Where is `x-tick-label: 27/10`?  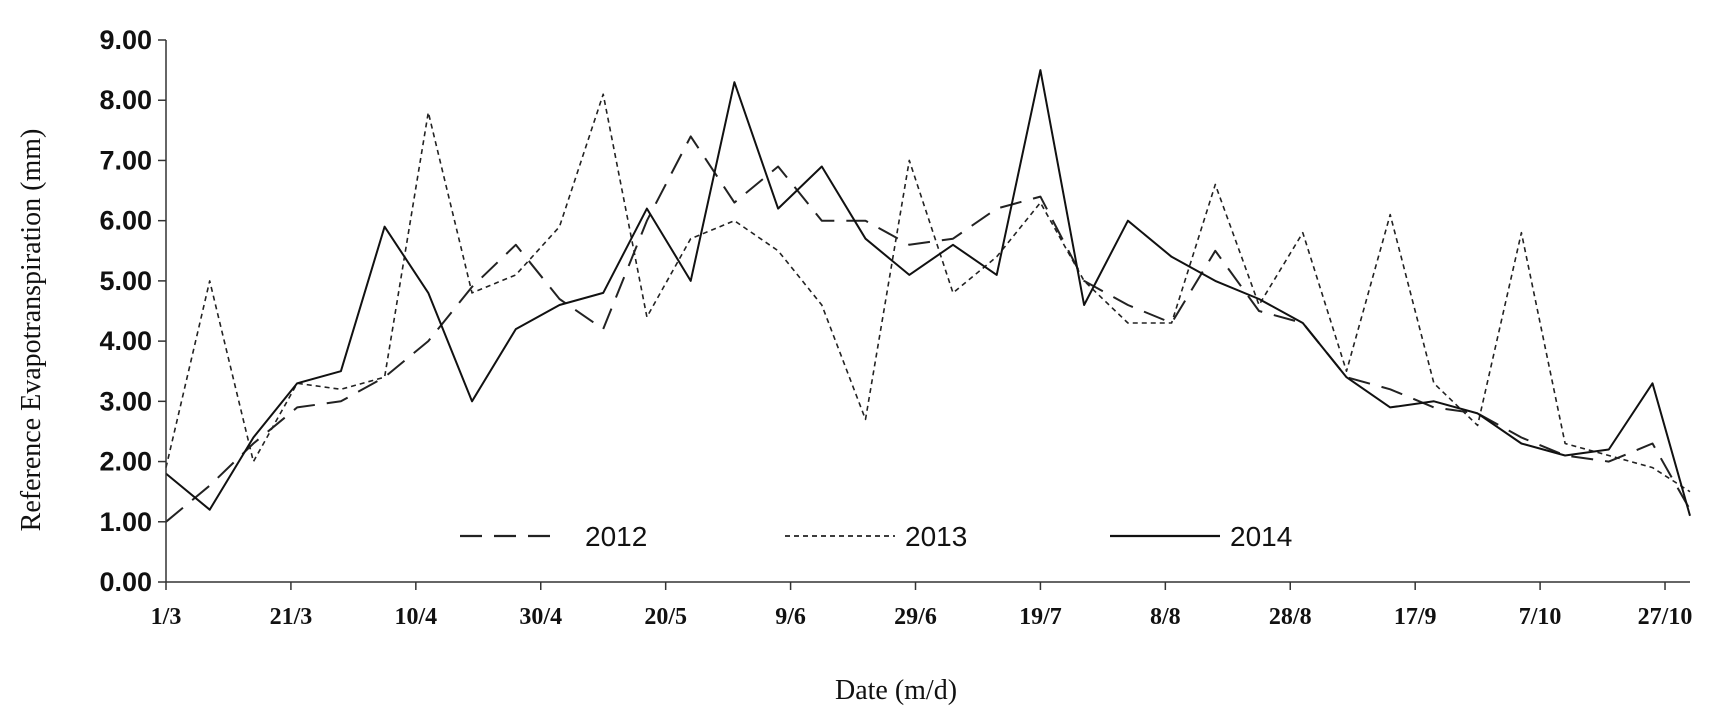
x-tick-label: 27/10 is located at coordinates (1665, 617).